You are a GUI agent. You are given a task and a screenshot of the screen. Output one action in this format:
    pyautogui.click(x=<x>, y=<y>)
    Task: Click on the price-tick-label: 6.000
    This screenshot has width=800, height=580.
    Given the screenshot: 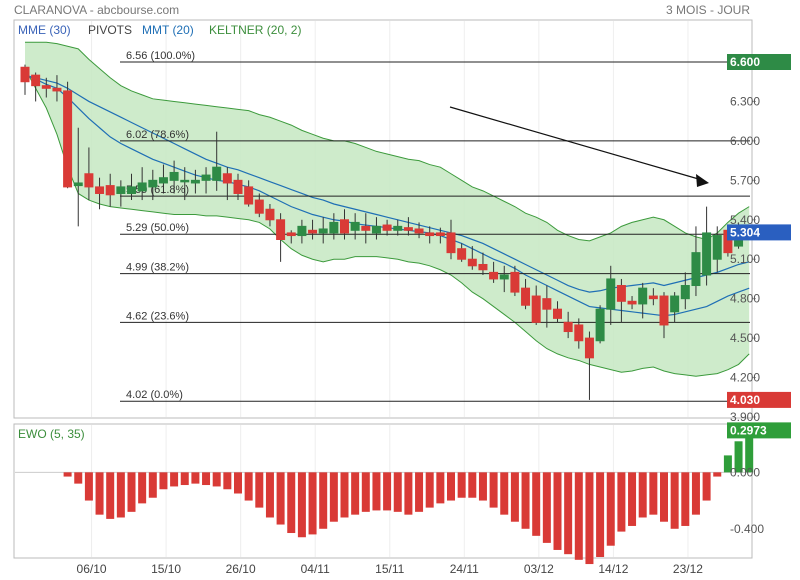 What is the action you would take?
    pyautogui.click(x=745, y=141)
    